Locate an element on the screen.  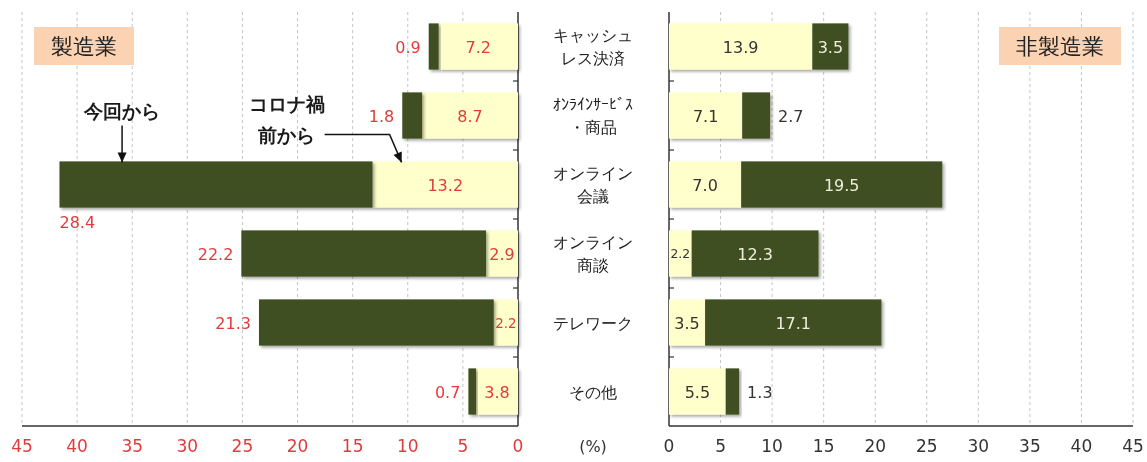
y-tick-label: オンライン会議 is located at coordinates (593, 184).